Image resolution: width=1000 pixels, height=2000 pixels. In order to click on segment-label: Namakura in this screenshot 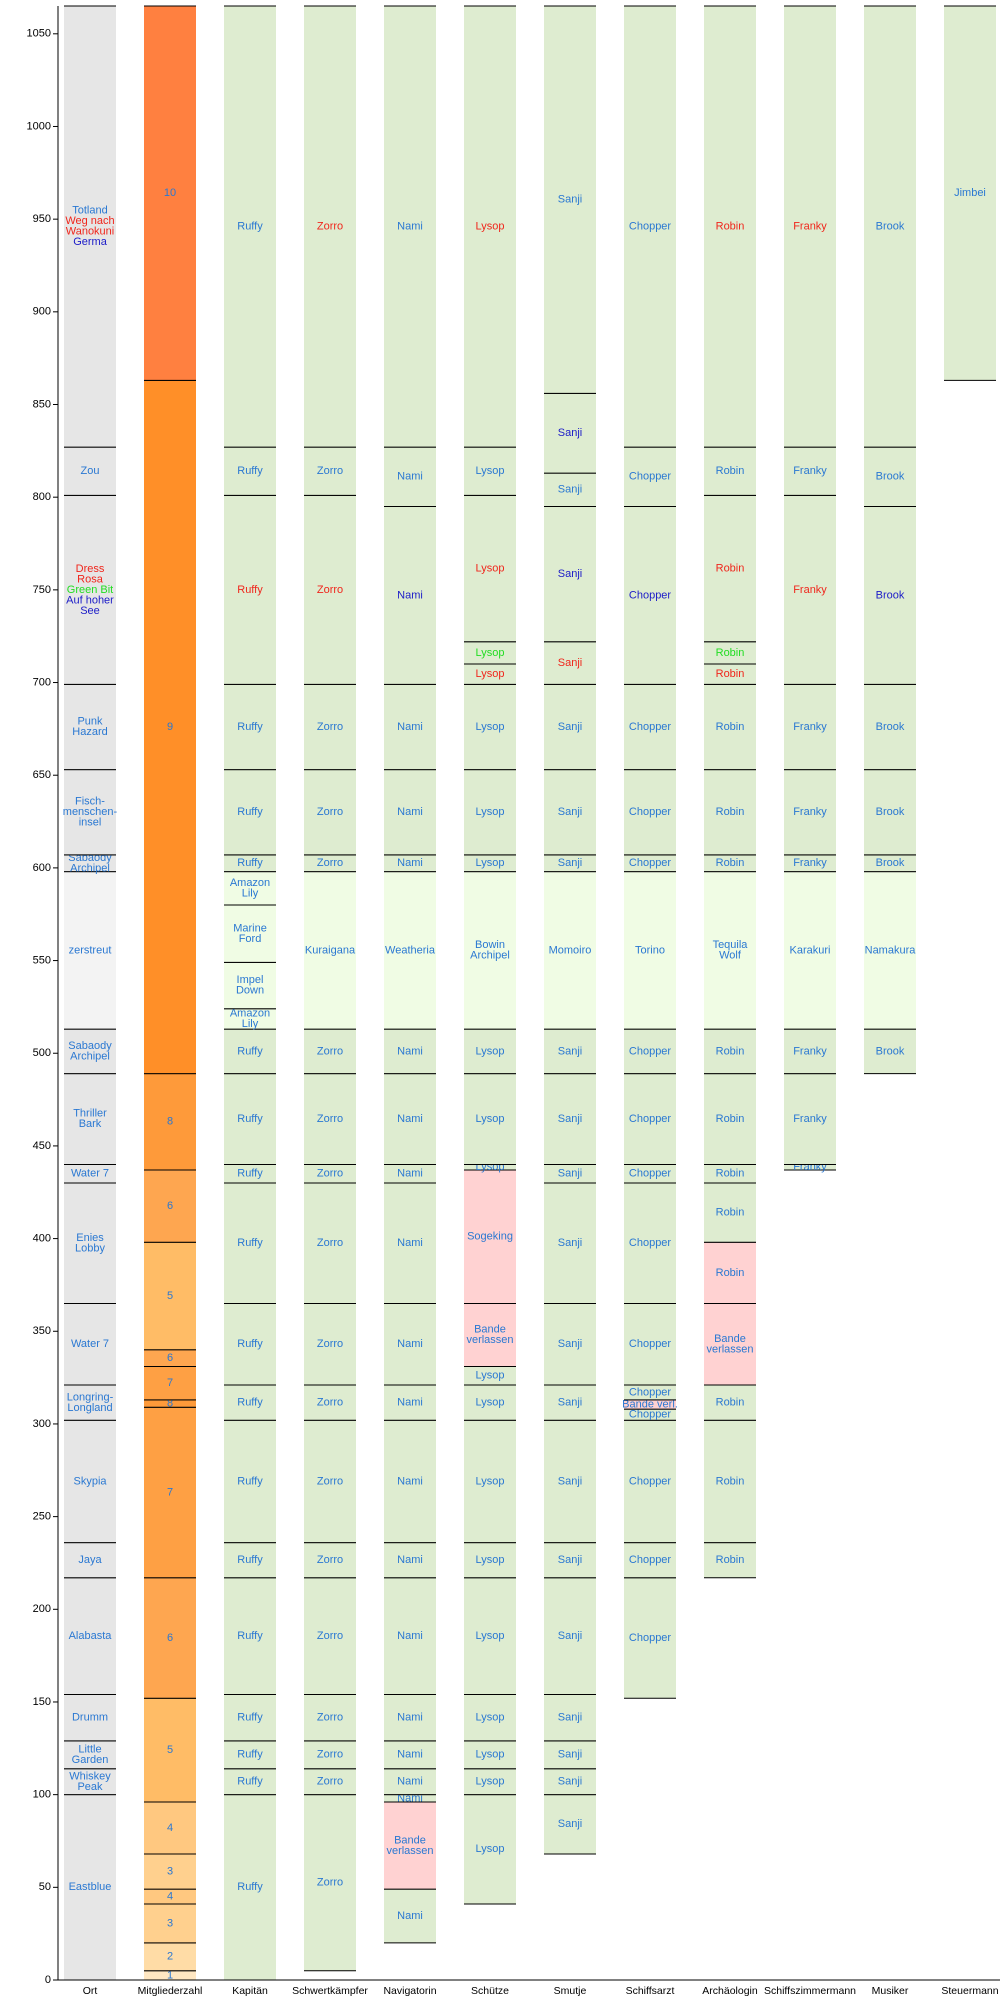, I will do `click(891, 950)`.